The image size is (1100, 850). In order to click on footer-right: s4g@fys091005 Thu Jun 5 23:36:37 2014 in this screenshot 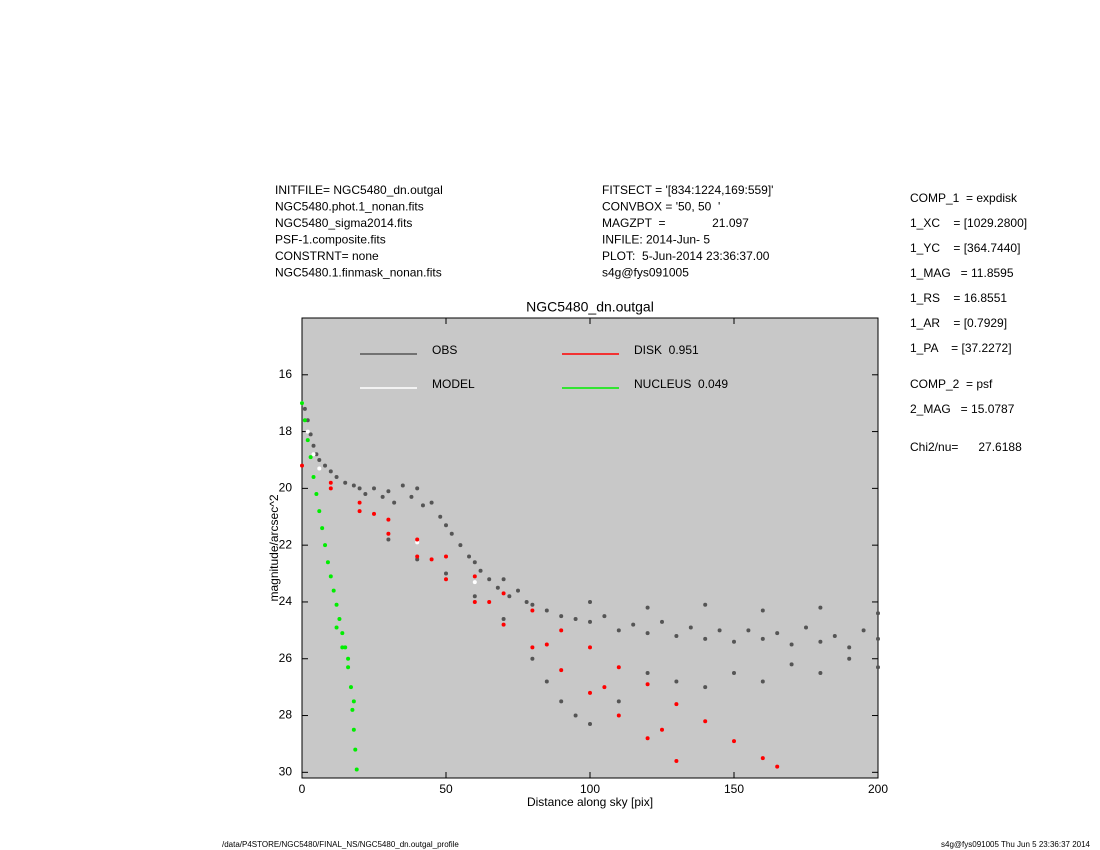, I will do `click(1016, 844)`.